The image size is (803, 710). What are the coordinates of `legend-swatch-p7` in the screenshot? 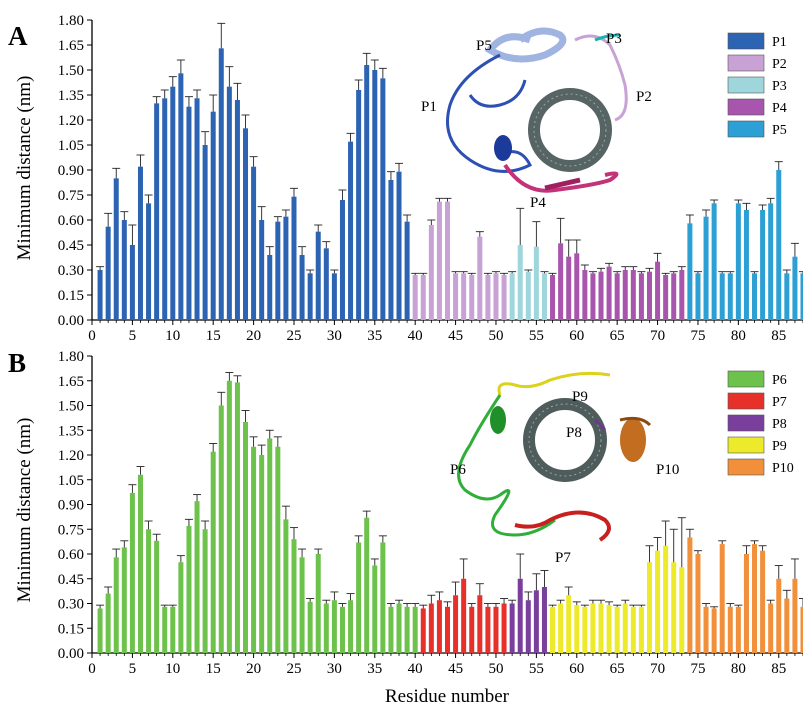 It's located at (746, 401).